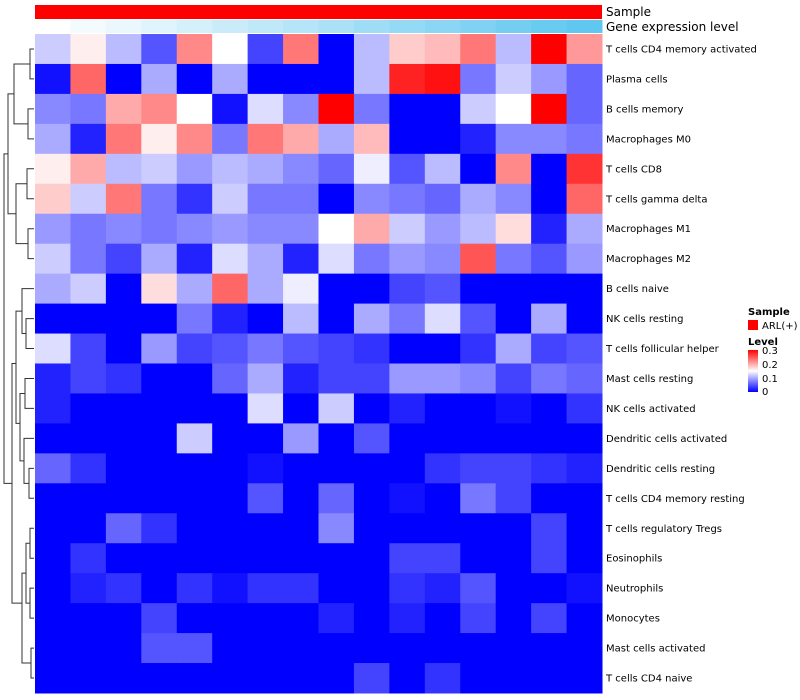  Describe the element at coordinates (628, 12) in the screenshot. I see `sample-track-label: Sample` at that location.